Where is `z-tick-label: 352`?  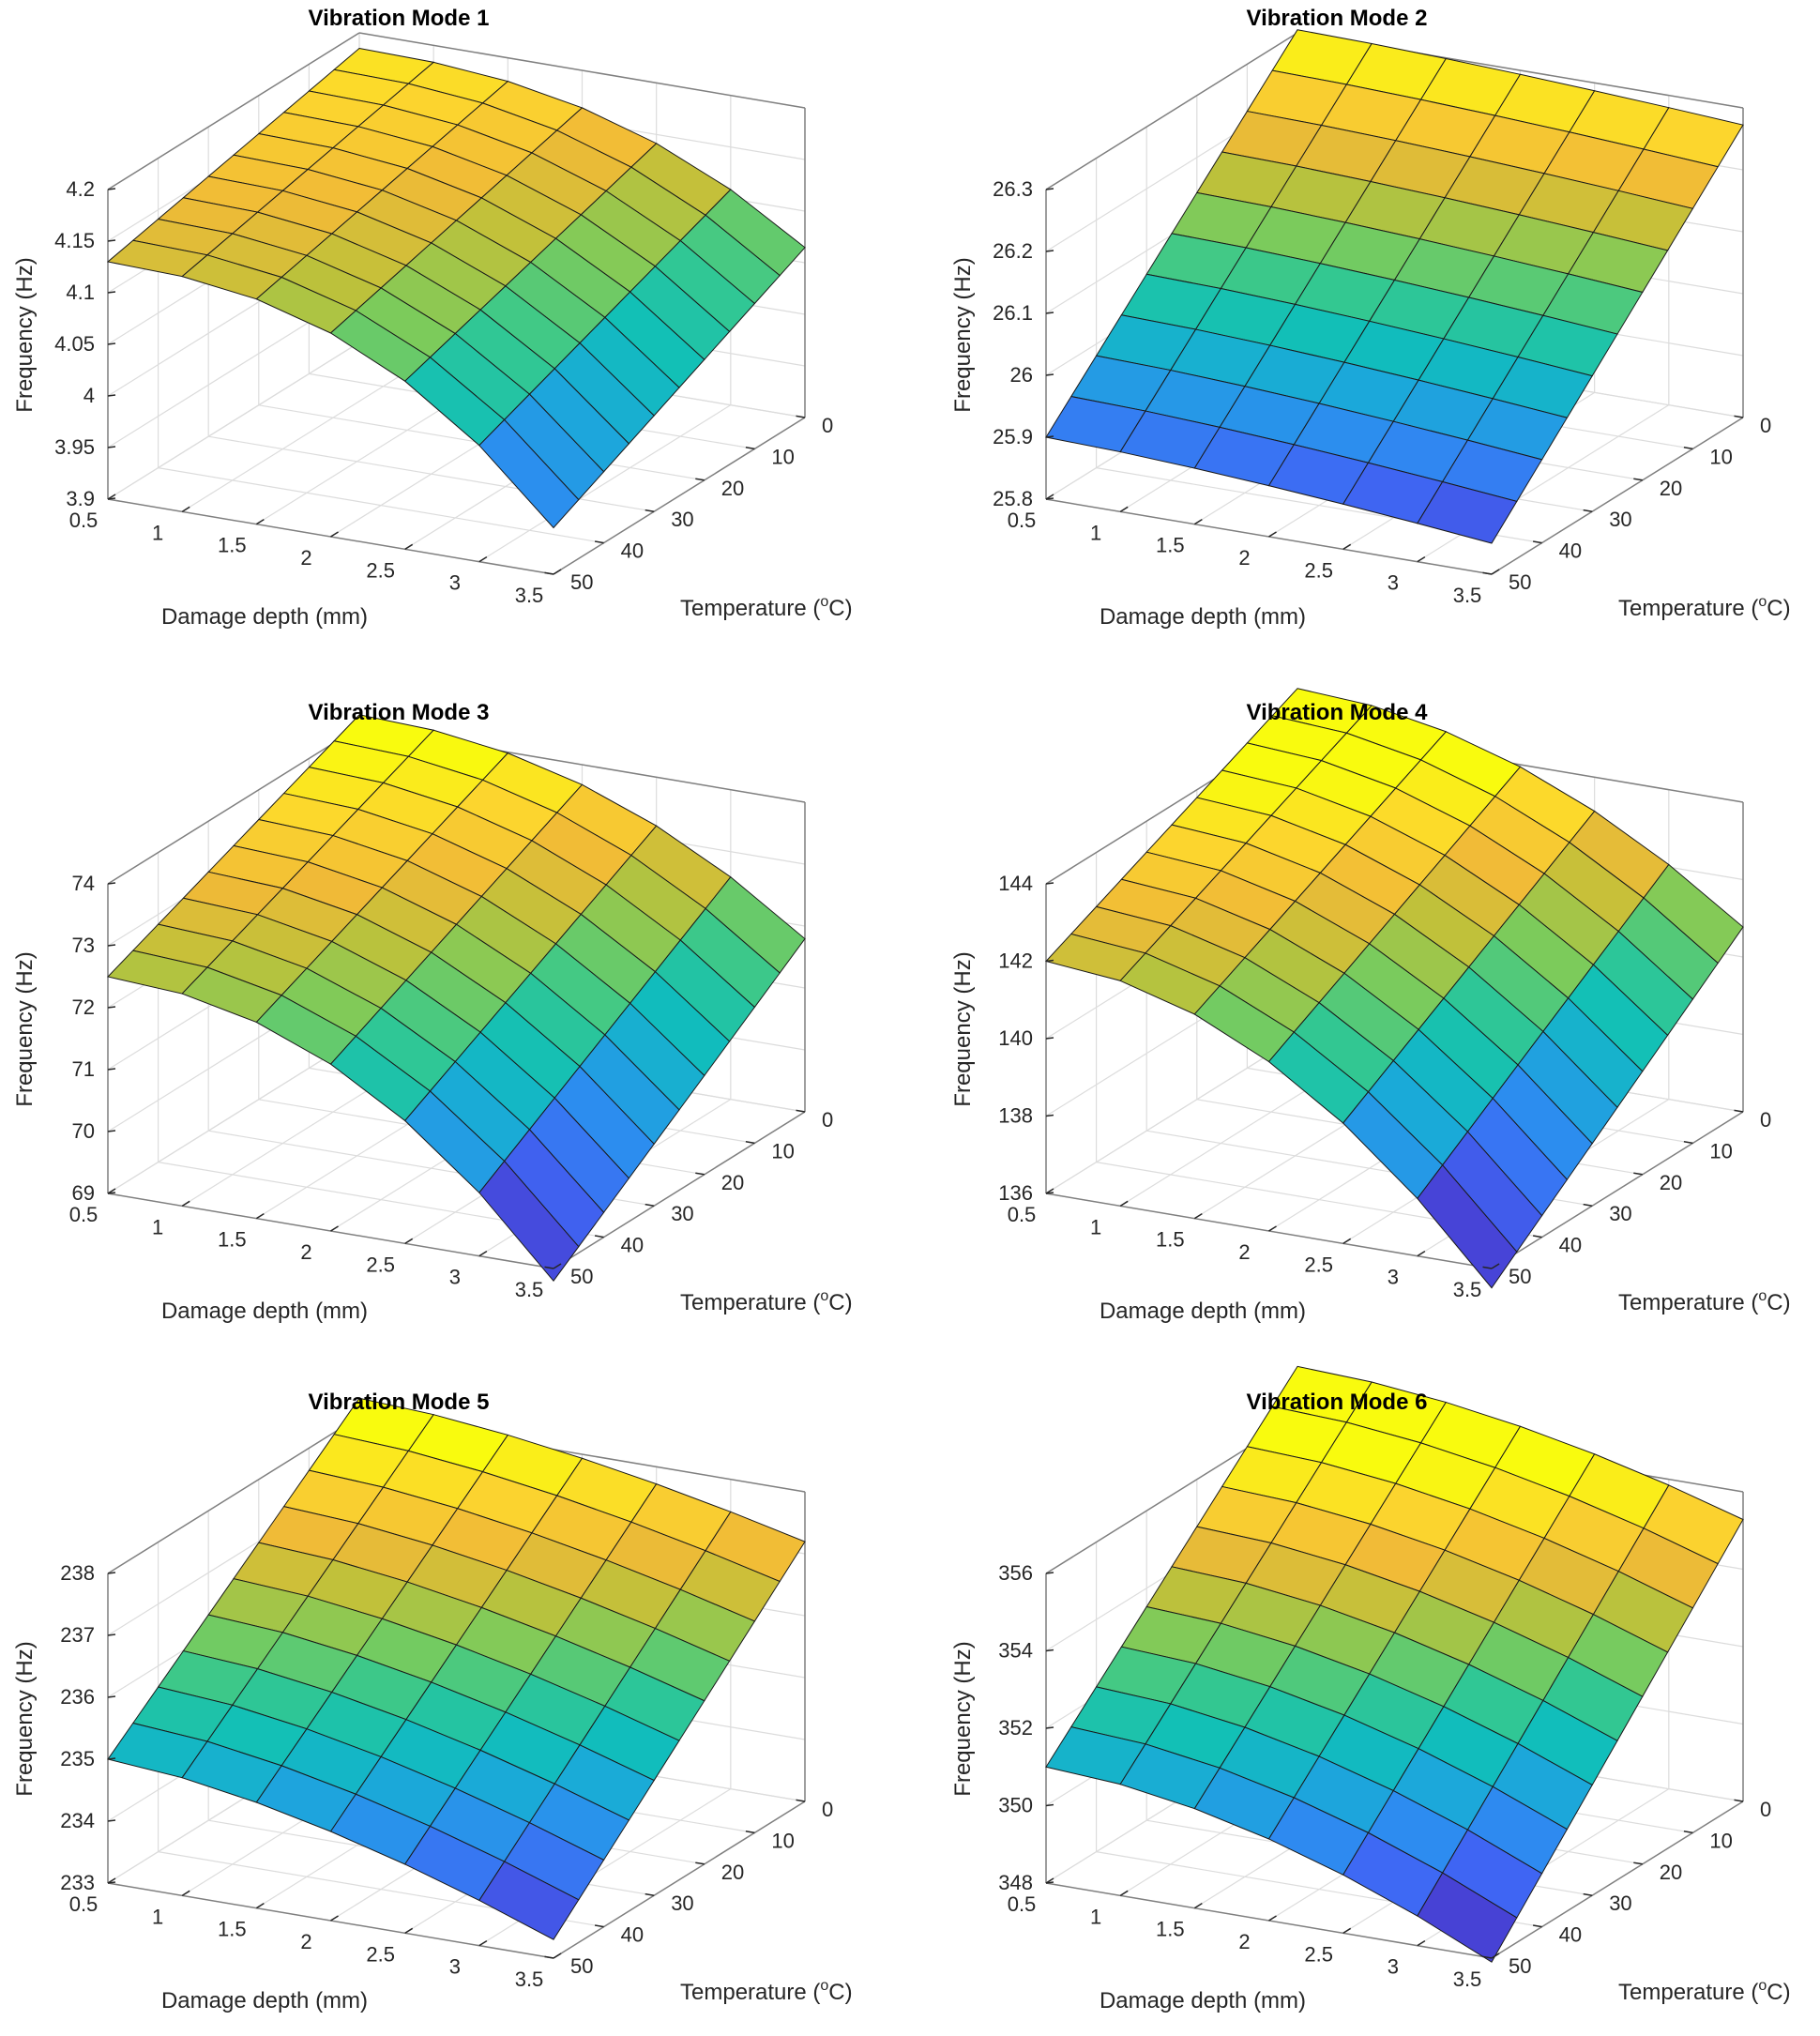
z-tick-label: 352 is located at coordinates (1015, 1728).